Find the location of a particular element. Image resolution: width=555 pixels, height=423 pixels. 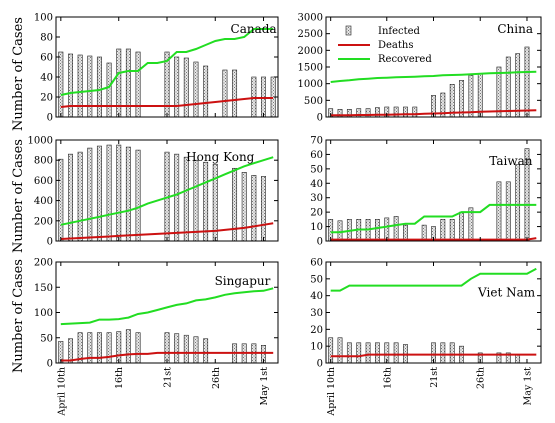

y-tick-label: 400 is located at coordinates (43, 201).